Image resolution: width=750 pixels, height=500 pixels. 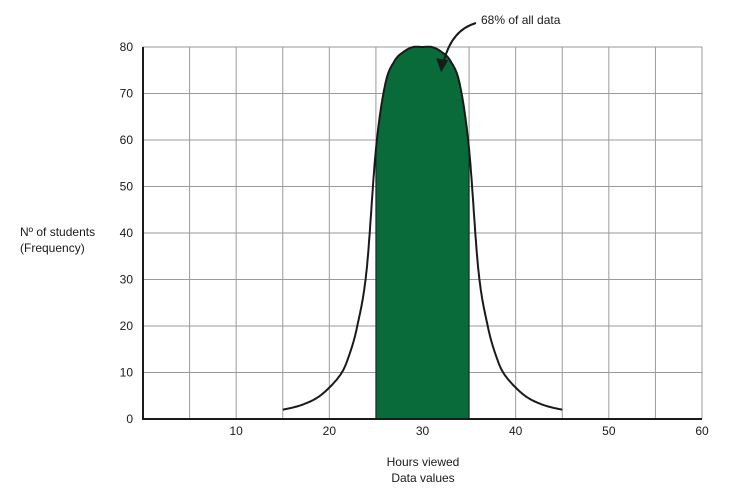 What do you see at coordinates (129, 419) in the screenshot?
I see `y-tick-label: 0` at bounding box center [129, 419].